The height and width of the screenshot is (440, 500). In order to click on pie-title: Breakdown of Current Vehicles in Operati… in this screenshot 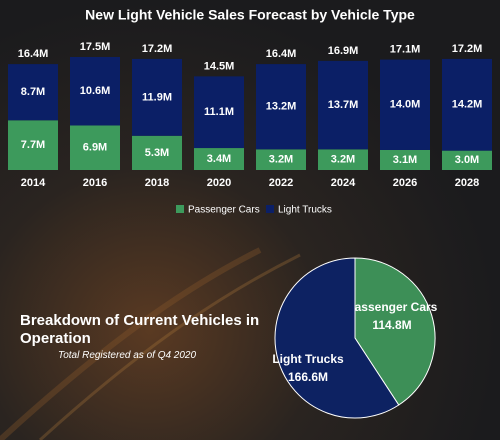, I will do `click(140, 329)`.